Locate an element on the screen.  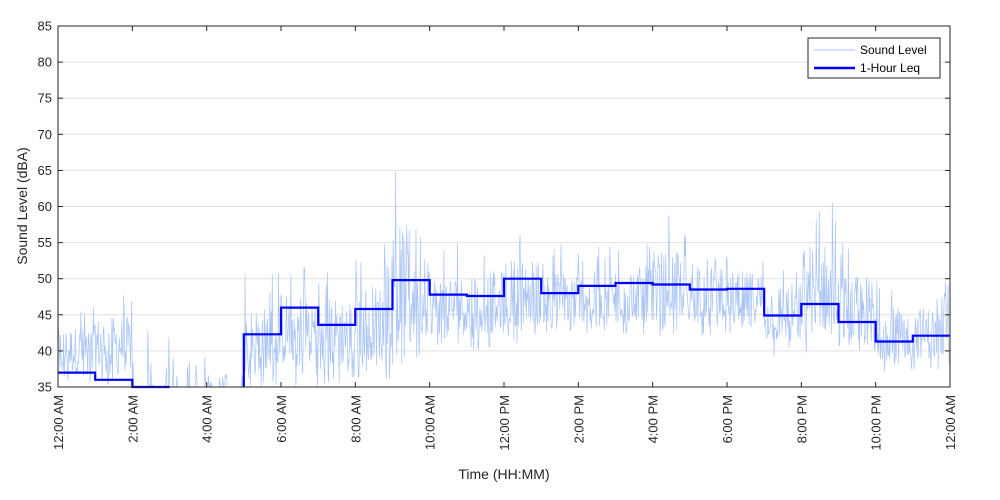
x-tick-label: 2:00 AM is located at coordinates (132, 419).